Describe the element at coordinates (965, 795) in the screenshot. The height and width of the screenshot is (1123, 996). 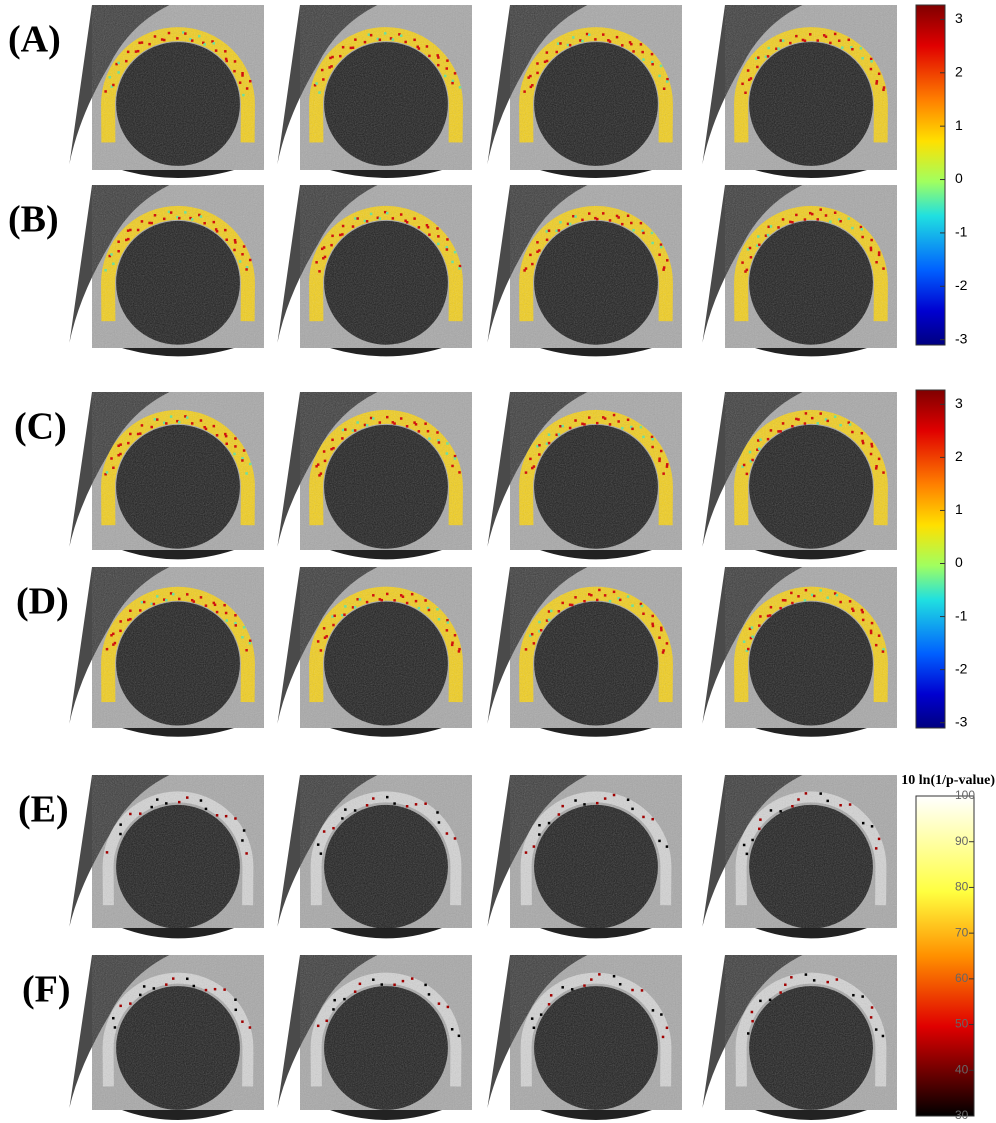
I see `colorbar-tick-label: 100` at that location.